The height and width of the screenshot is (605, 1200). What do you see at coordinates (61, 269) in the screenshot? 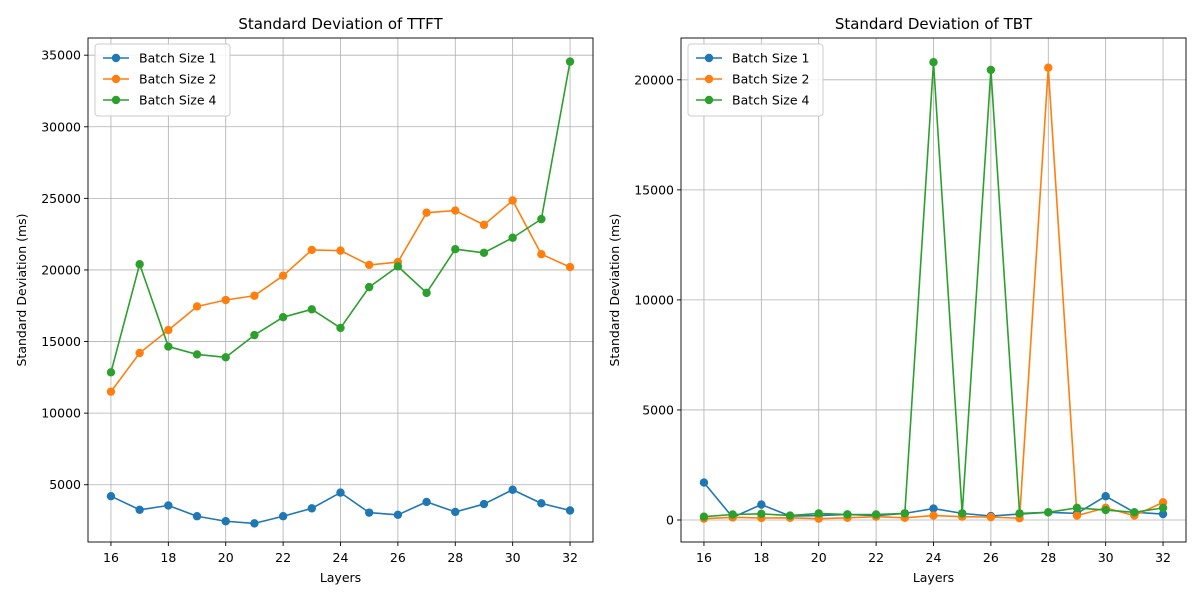
I see `y-tick-label: 20000` at bounding box center [61, 269].